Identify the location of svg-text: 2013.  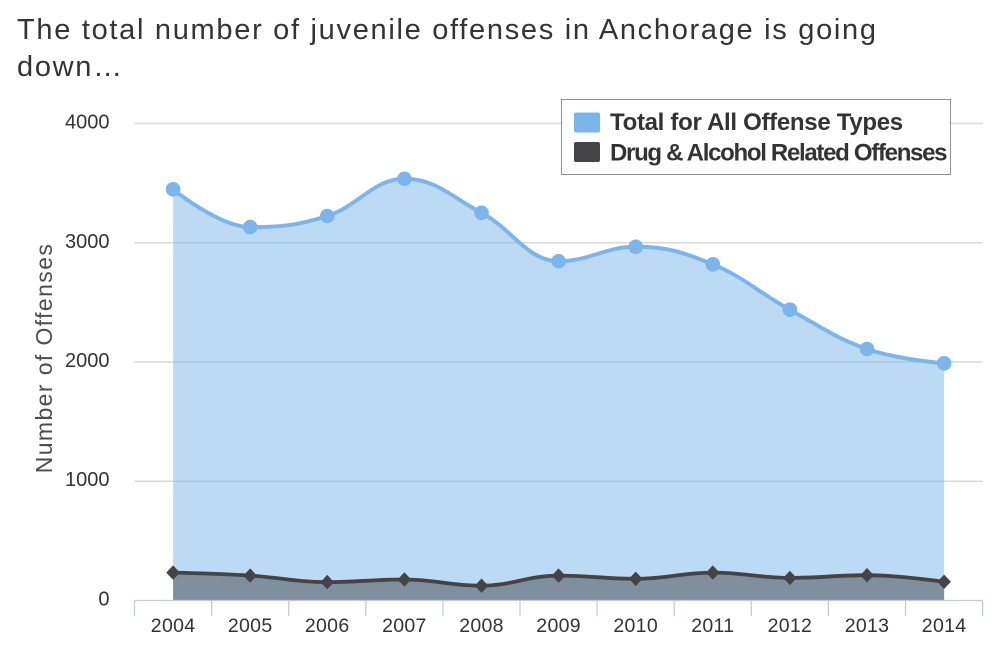
(867, 626).